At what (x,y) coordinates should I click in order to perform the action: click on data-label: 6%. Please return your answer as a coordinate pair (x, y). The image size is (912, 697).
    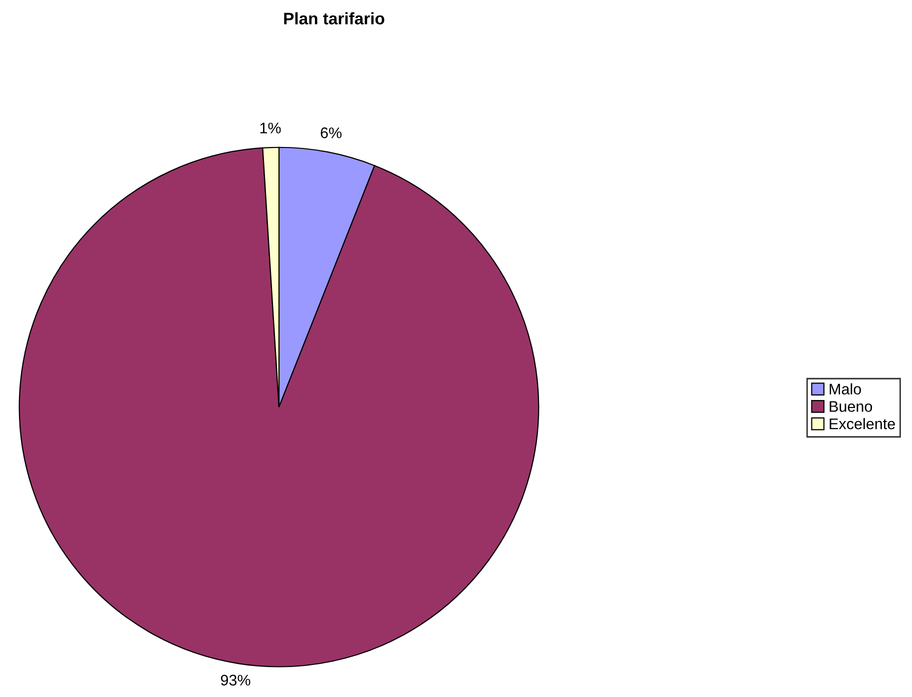
    Looking at the image, I should click on (331, 132).